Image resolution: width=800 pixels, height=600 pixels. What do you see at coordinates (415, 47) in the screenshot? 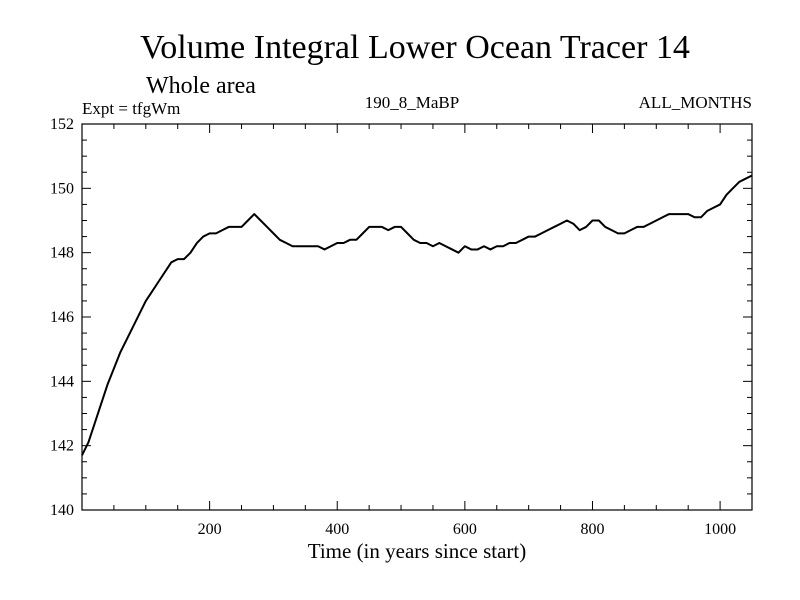
I see `chart-title: Volume Integral Lower Ocean Tracer 14` at bounding box center [415, 47].